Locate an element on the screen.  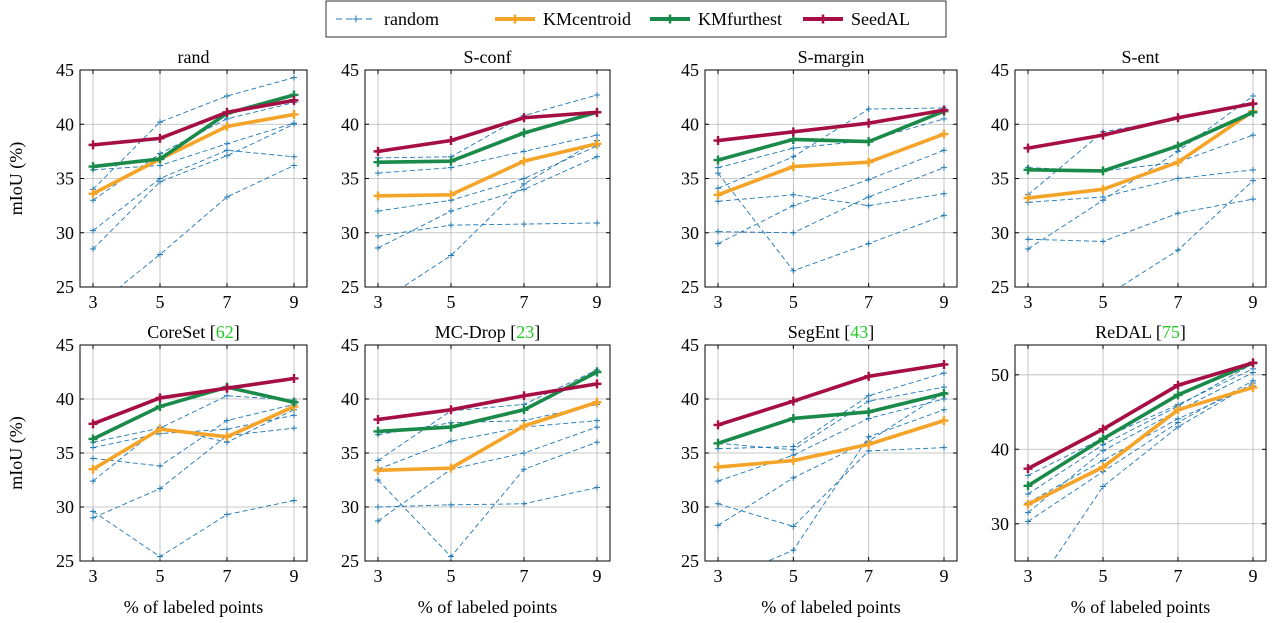
panel-title-text: CoreSet is located at coordinates (176, 332).